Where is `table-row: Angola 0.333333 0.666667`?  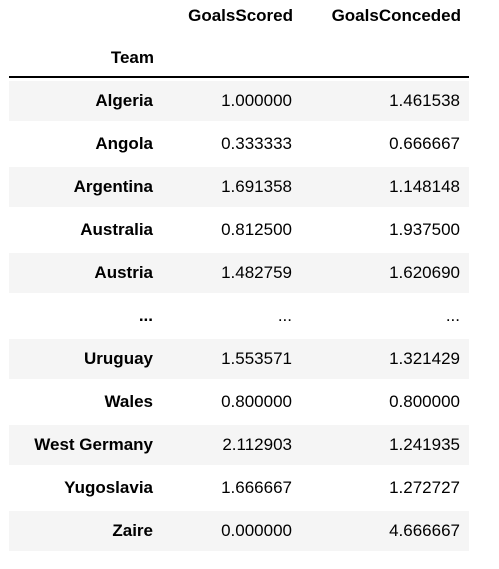
table-row: Angola 0.333333 0.666667 is located at coordinates (239, 144).